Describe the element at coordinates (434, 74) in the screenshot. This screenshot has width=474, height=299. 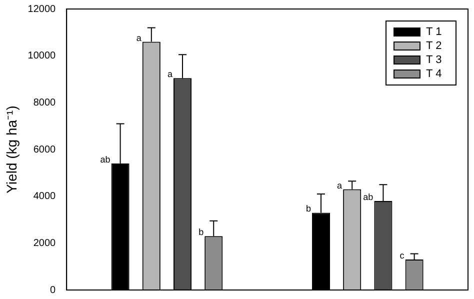
I see `legend-label: T 4` at that location.